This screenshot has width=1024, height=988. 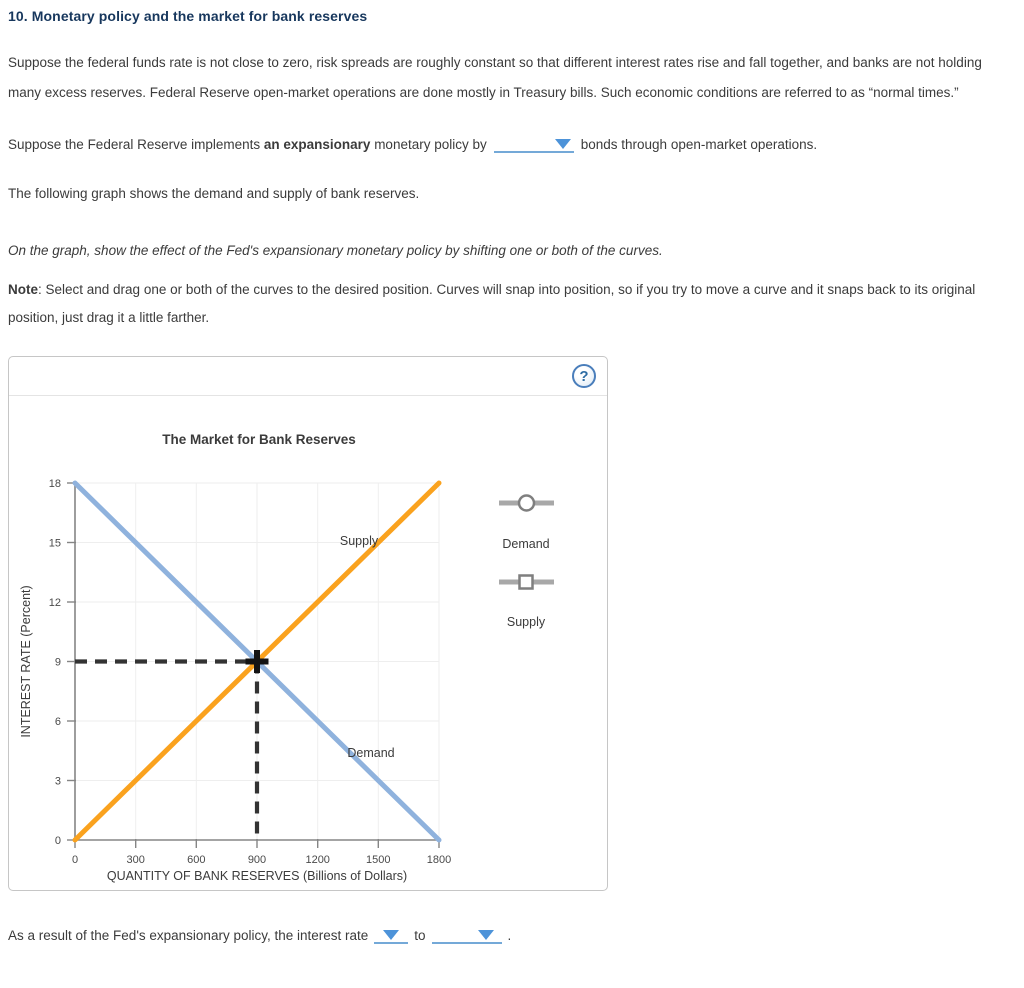 What do you see at coordinates (533, 145) in the screenshot?
I see `bonds-action-dropdown` at bounding box center [533, 145].